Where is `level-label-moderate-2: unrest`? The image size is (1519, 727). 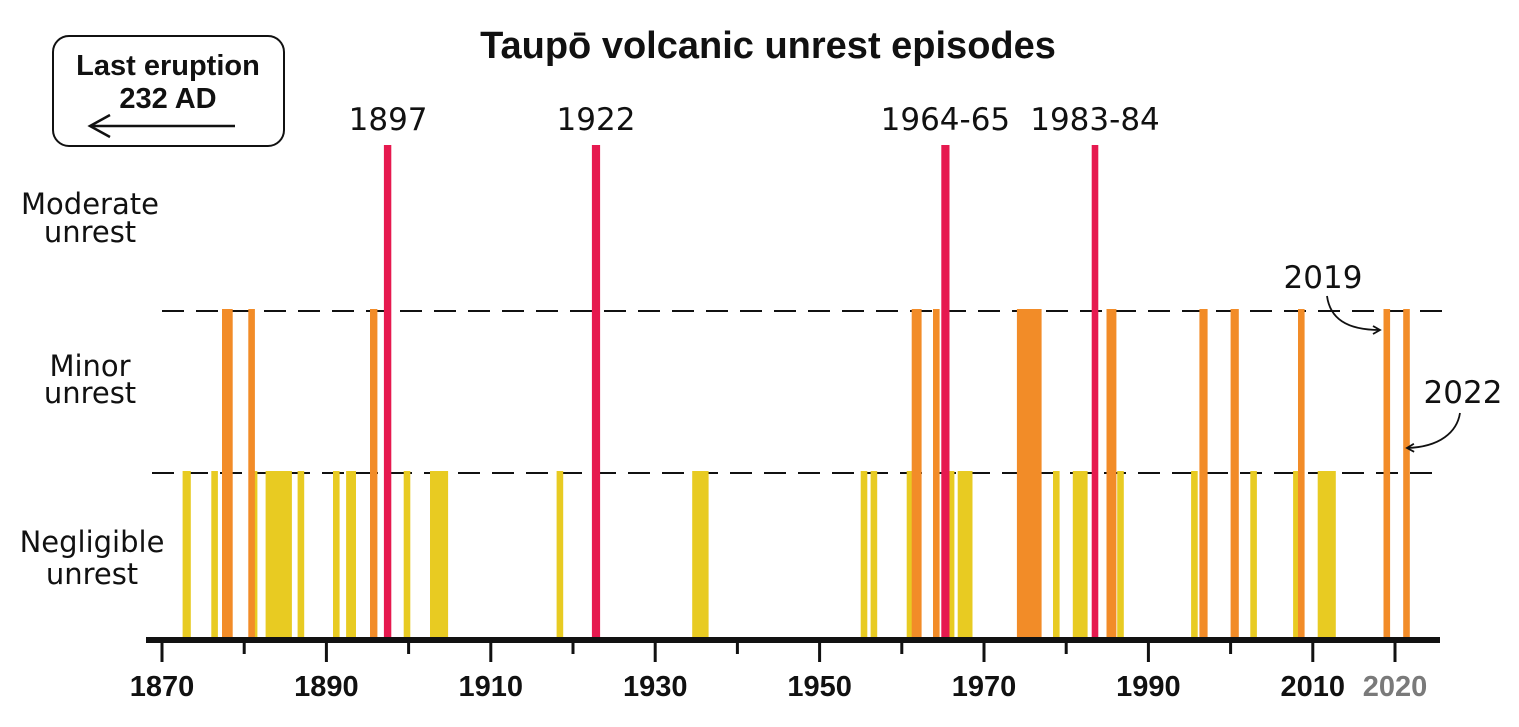 level-label-moderate-2: unrest is located at coordinates (90, 232).